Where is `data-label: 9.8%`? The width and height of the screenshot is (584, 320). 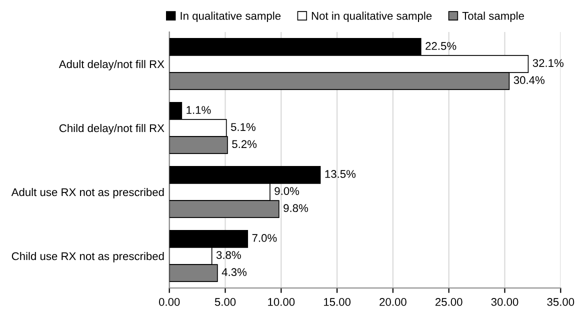 data-label: 9.8% is located at coordinates (296, 208).